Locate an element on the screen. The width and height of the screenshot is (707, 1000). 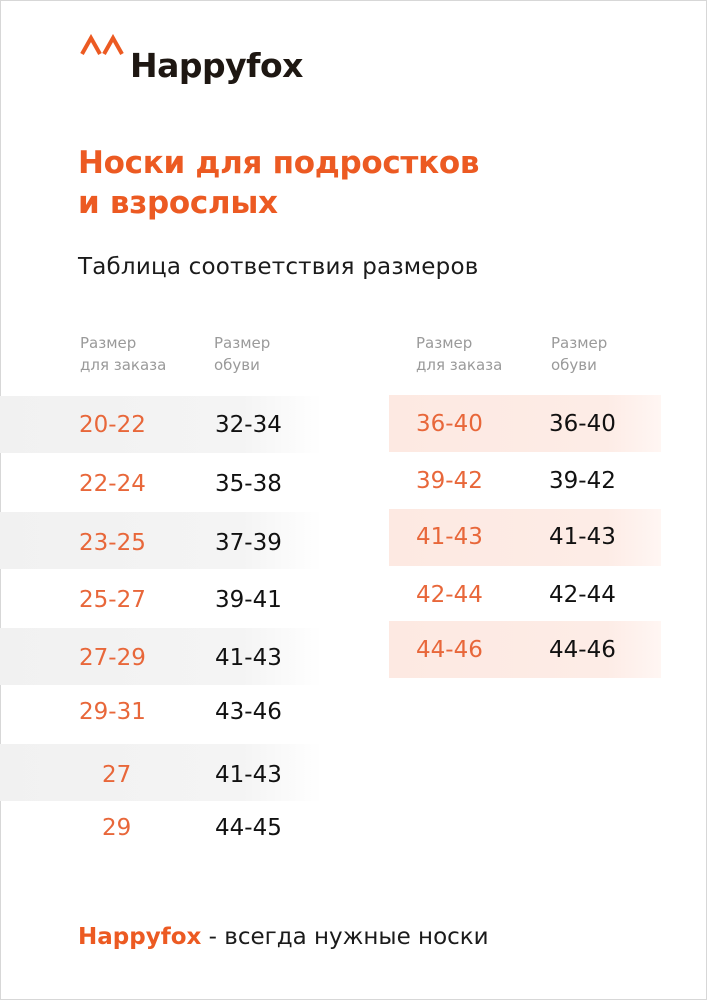
order-size: 36-40 is located at coordinates (449, 424).